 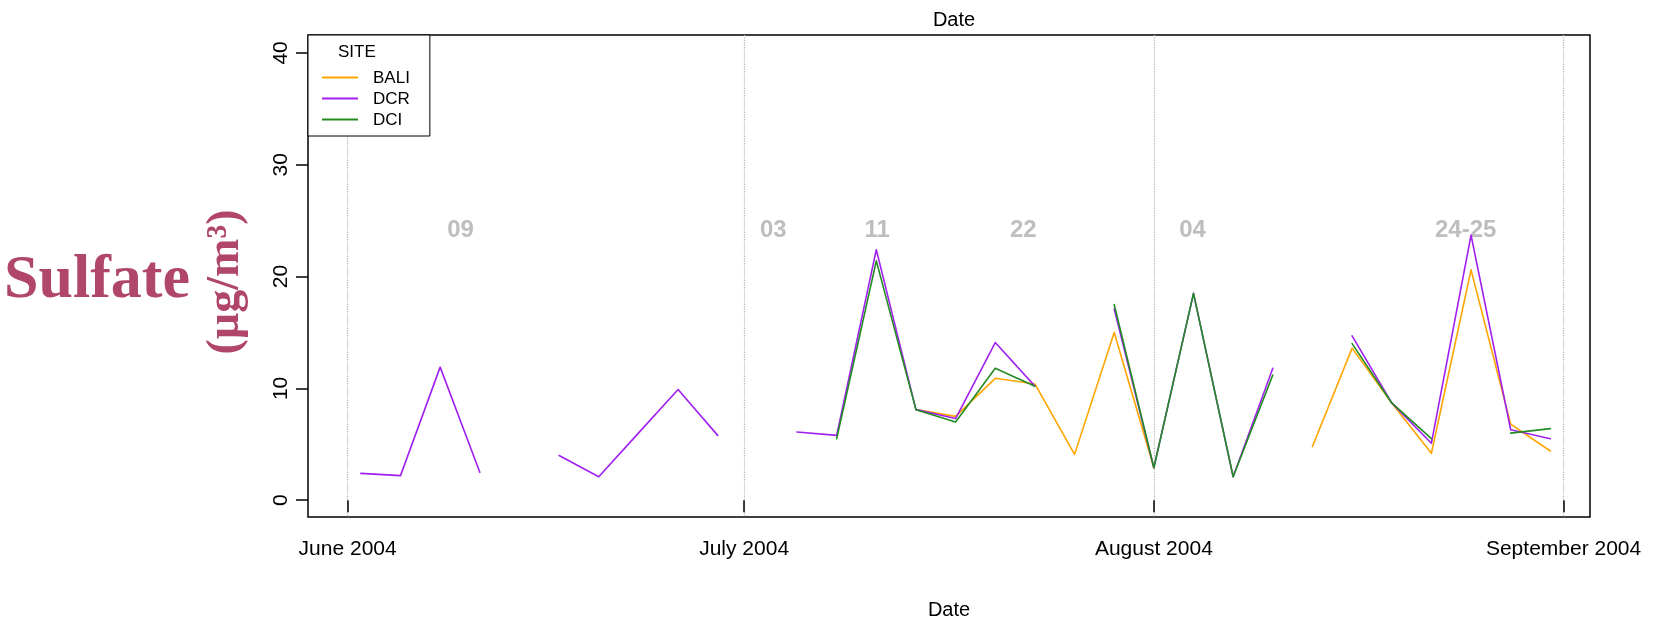 I want to click on legend-label: DCI, so click(x=388, y=119).